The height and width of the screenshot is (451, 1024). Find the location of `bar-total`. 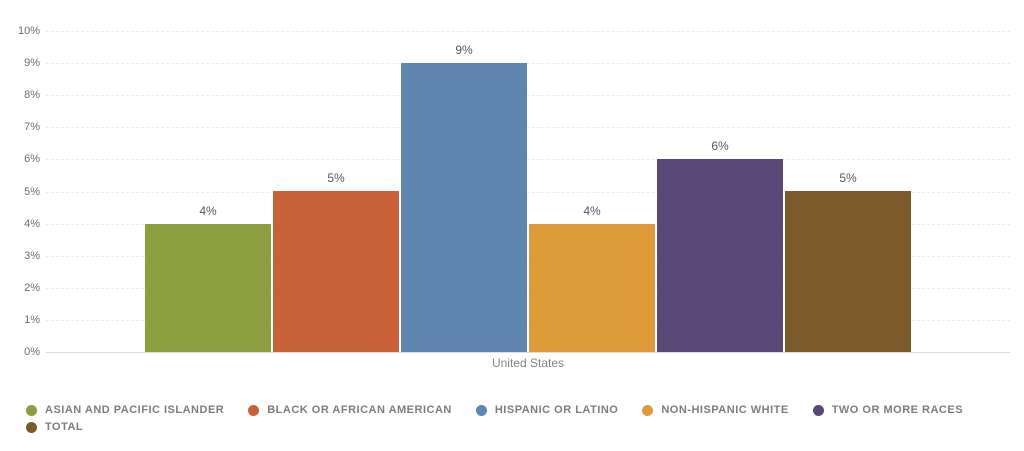

bar-total is located at coordinates (848, 271).